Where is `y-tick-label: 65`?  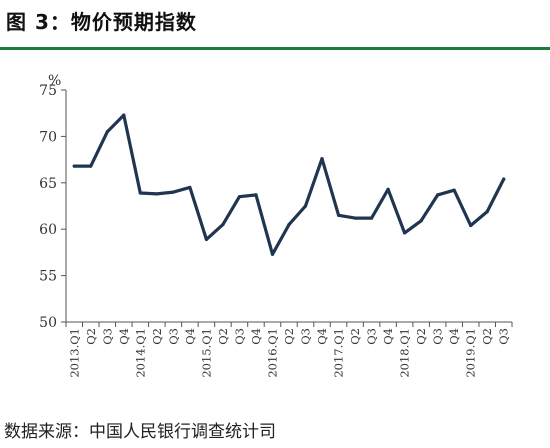 y-tick-label: 65 is located at coordinates (48, 184).